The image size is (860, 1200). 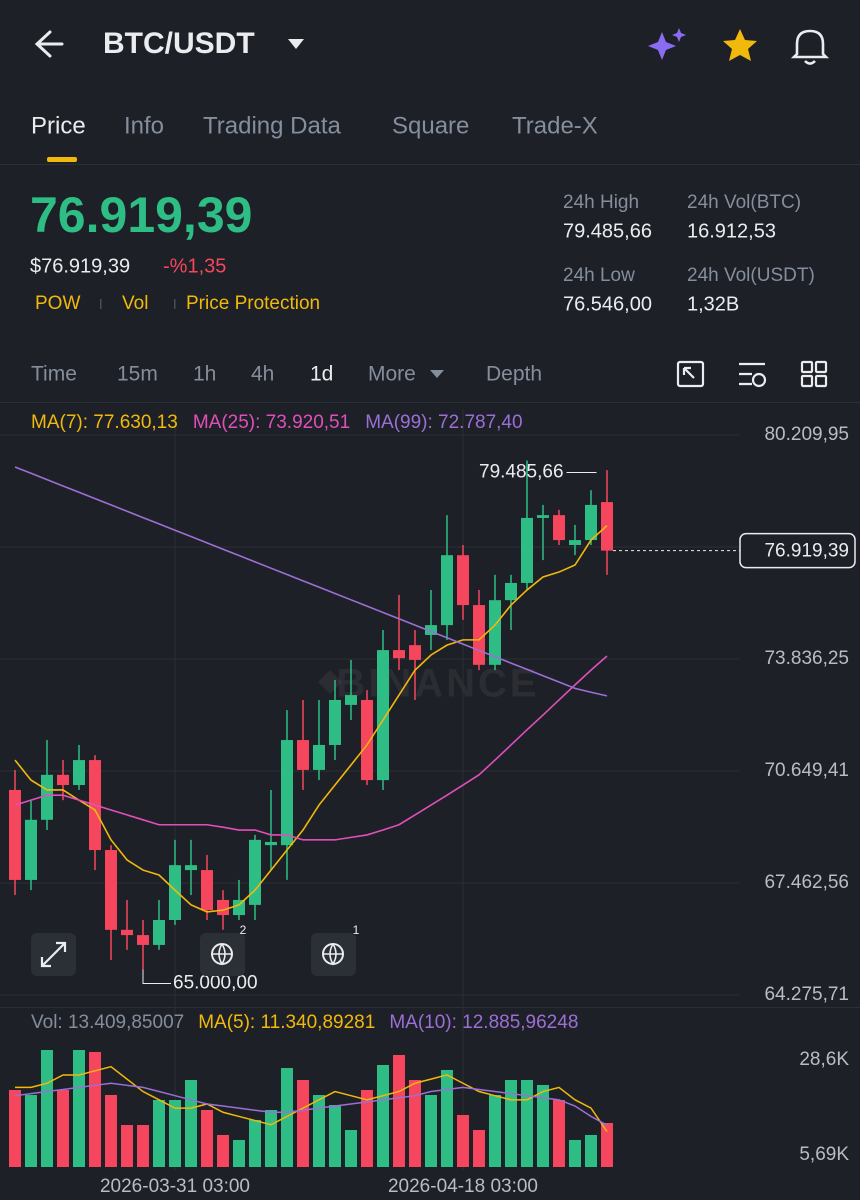 I want to click on interval: 1h, so click(x=204, y=374).